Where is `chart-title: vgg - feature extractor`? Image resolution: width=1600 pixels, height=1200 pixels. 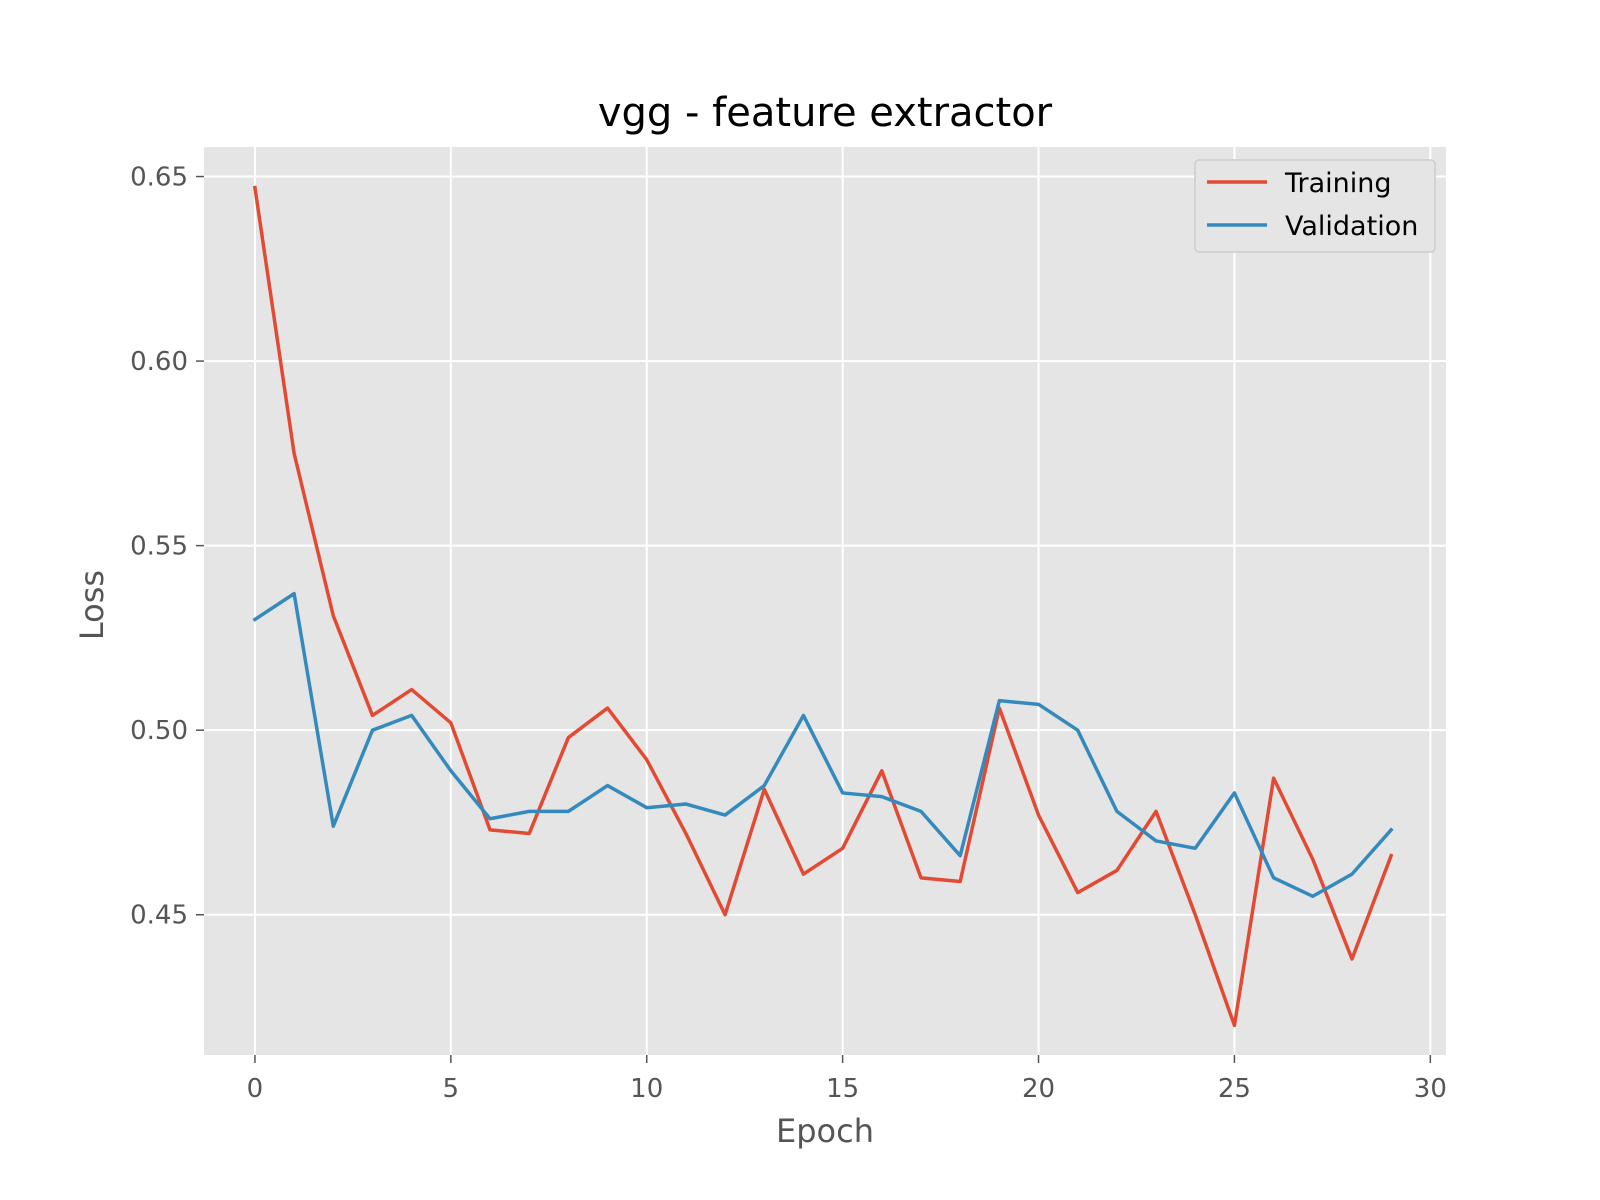
chart-title: vgg - feature extractor is located at coordinates (825, 113).